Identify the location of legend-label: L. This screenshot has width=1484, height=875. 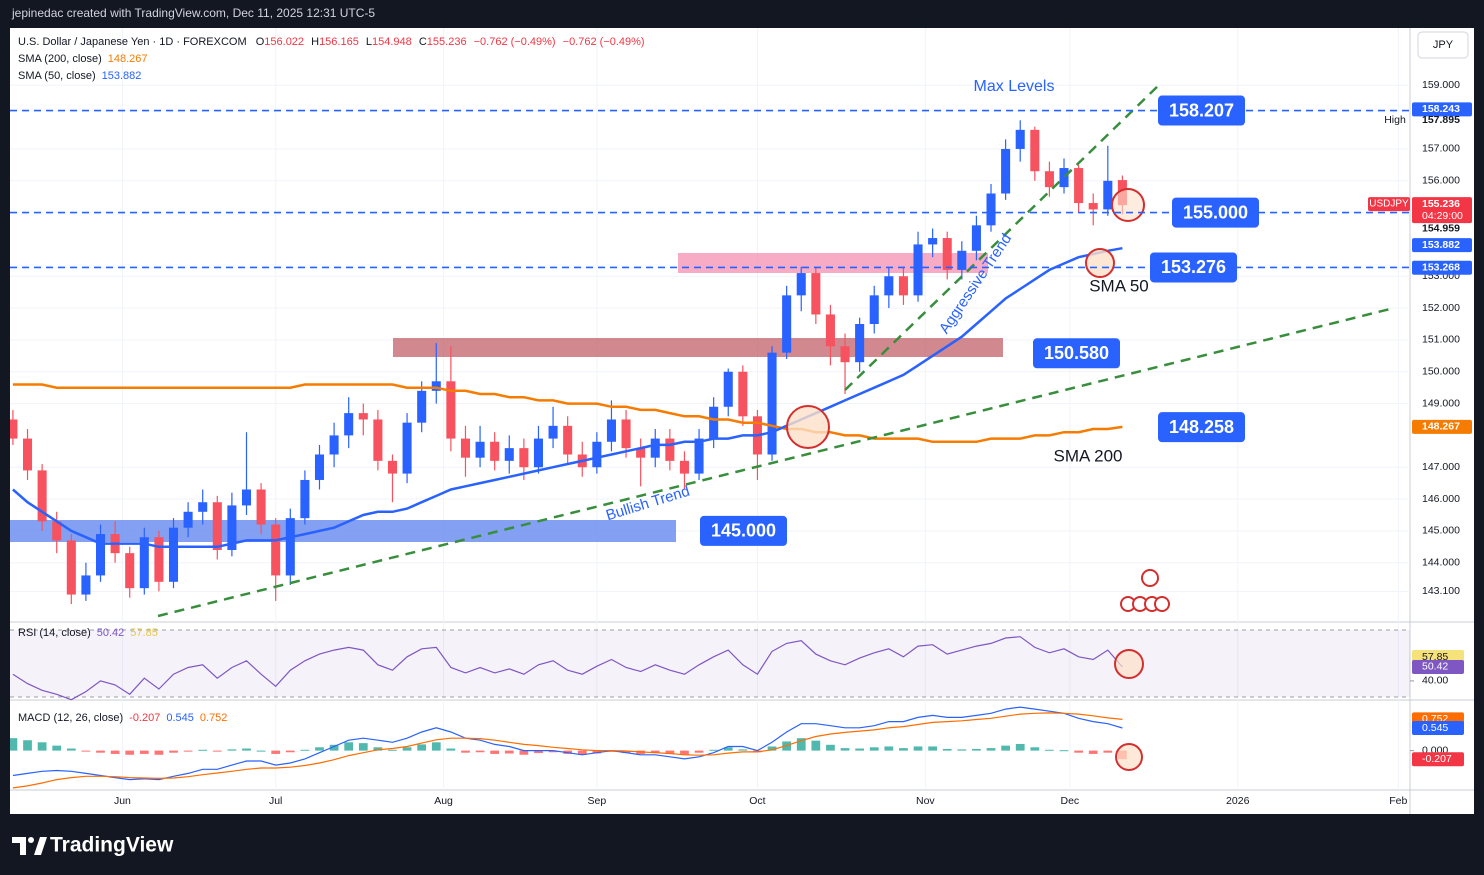
(369, 42).